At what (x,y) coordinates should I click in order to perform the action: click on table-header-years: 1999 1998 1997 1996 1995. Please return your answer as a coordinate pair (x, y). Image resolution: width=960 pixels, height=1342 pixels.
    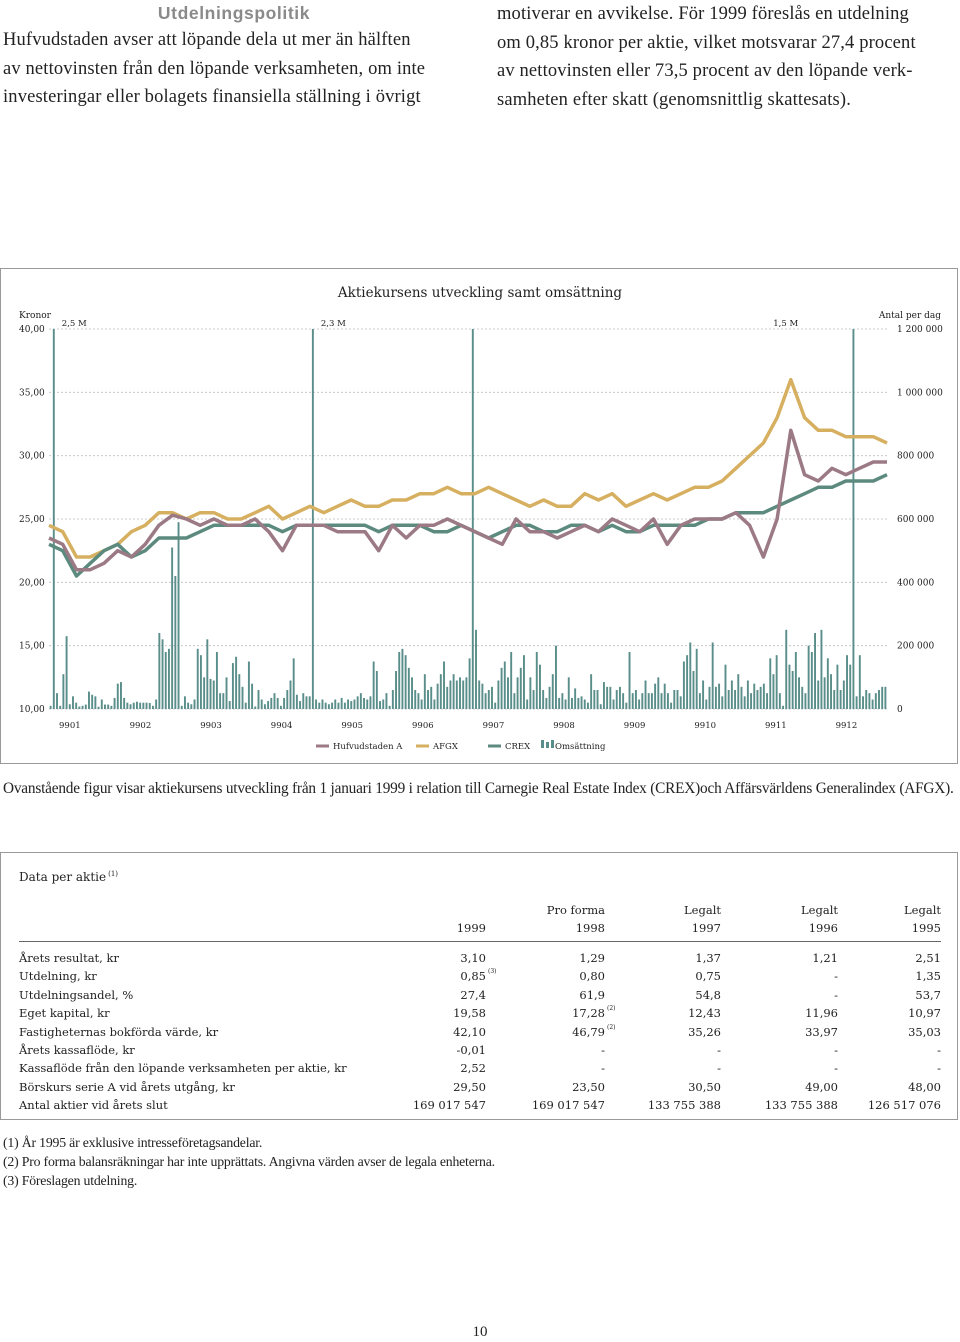
    Looking at the image, I should click on (480, 930).